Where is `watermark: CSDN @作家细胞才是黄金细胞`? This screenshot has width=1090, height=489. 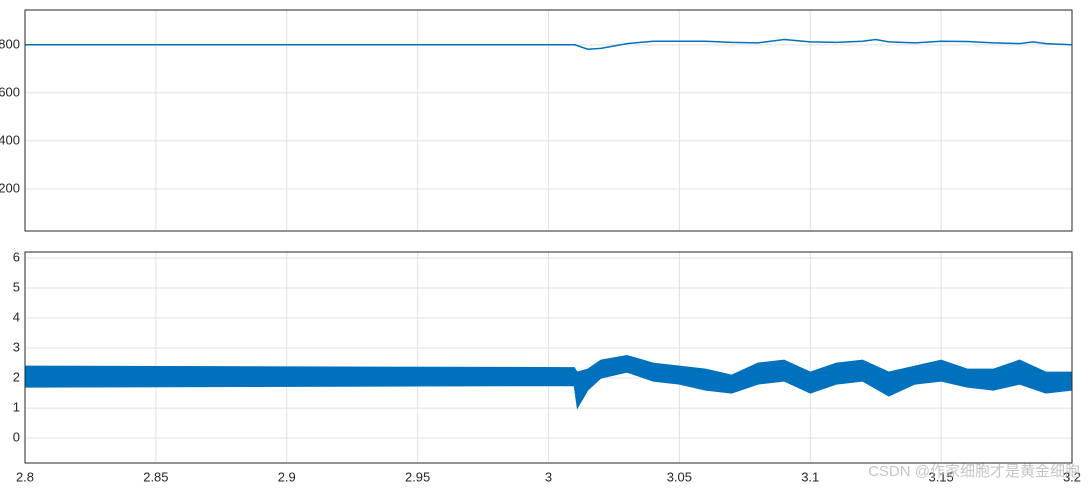
watermark: CSDN @作家细胞才是黄金细胞 is located at coordinates (974, 471).